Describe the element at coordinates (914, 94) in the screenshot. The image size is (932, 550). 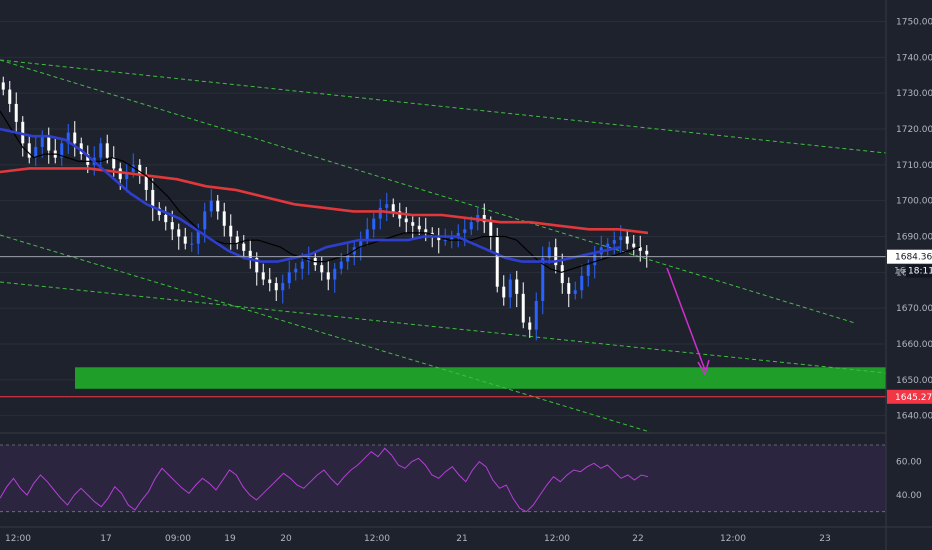
I see `price-tick-label: 1730.000` at that location.